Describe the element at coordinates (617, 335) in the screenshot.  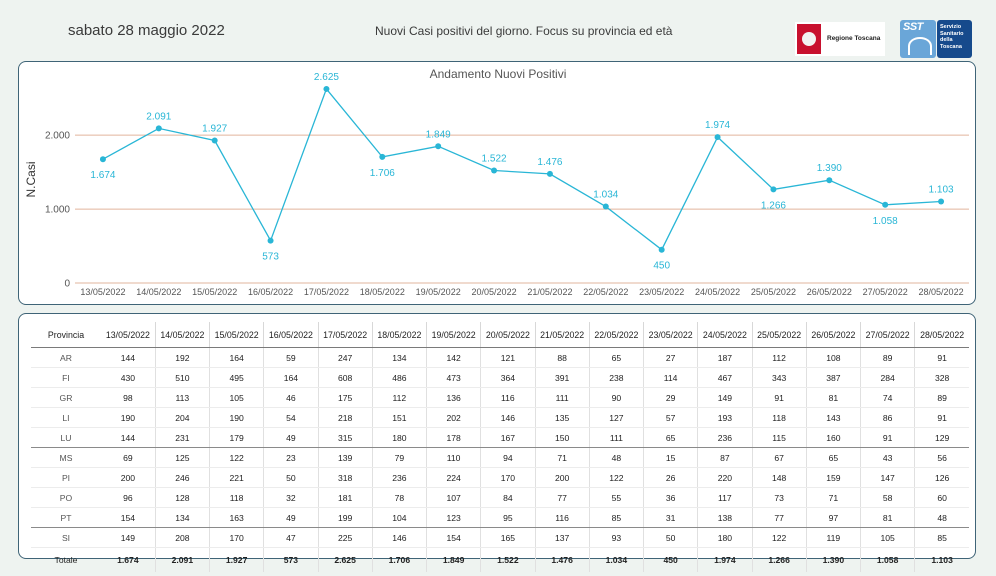
I see `date-column-header: 22/05/2022` at that location.